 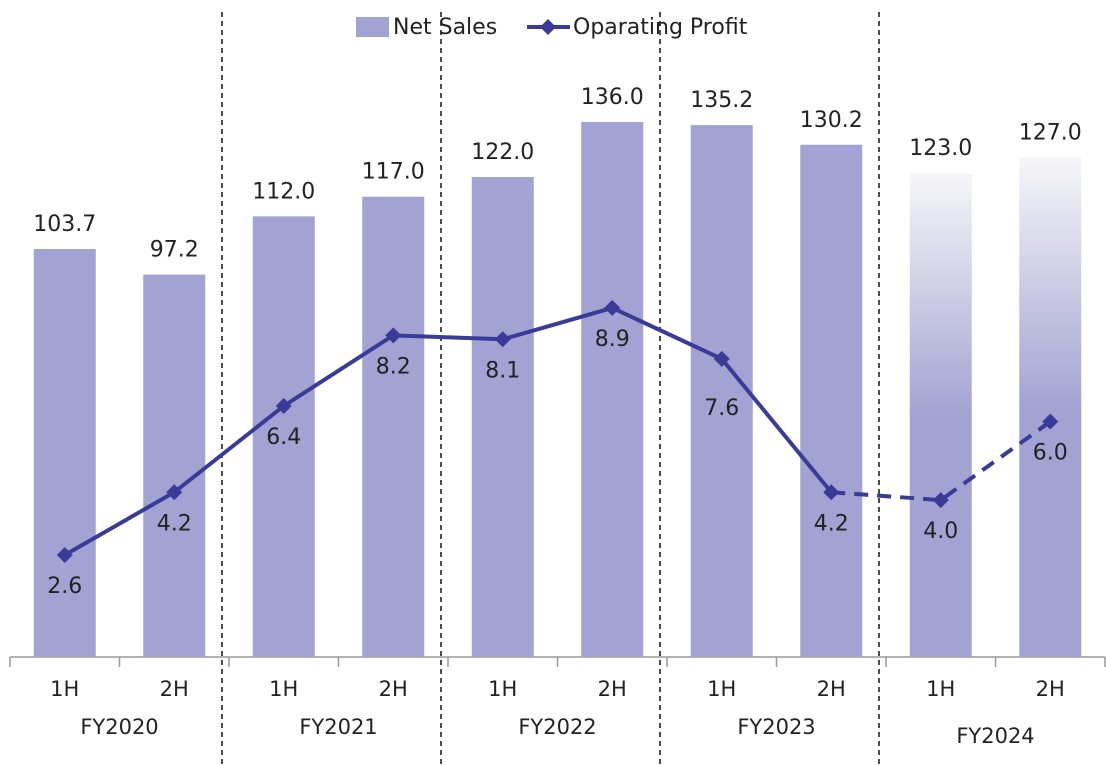 I want to click on group-label: FY2023, so click(x=776, y=727).